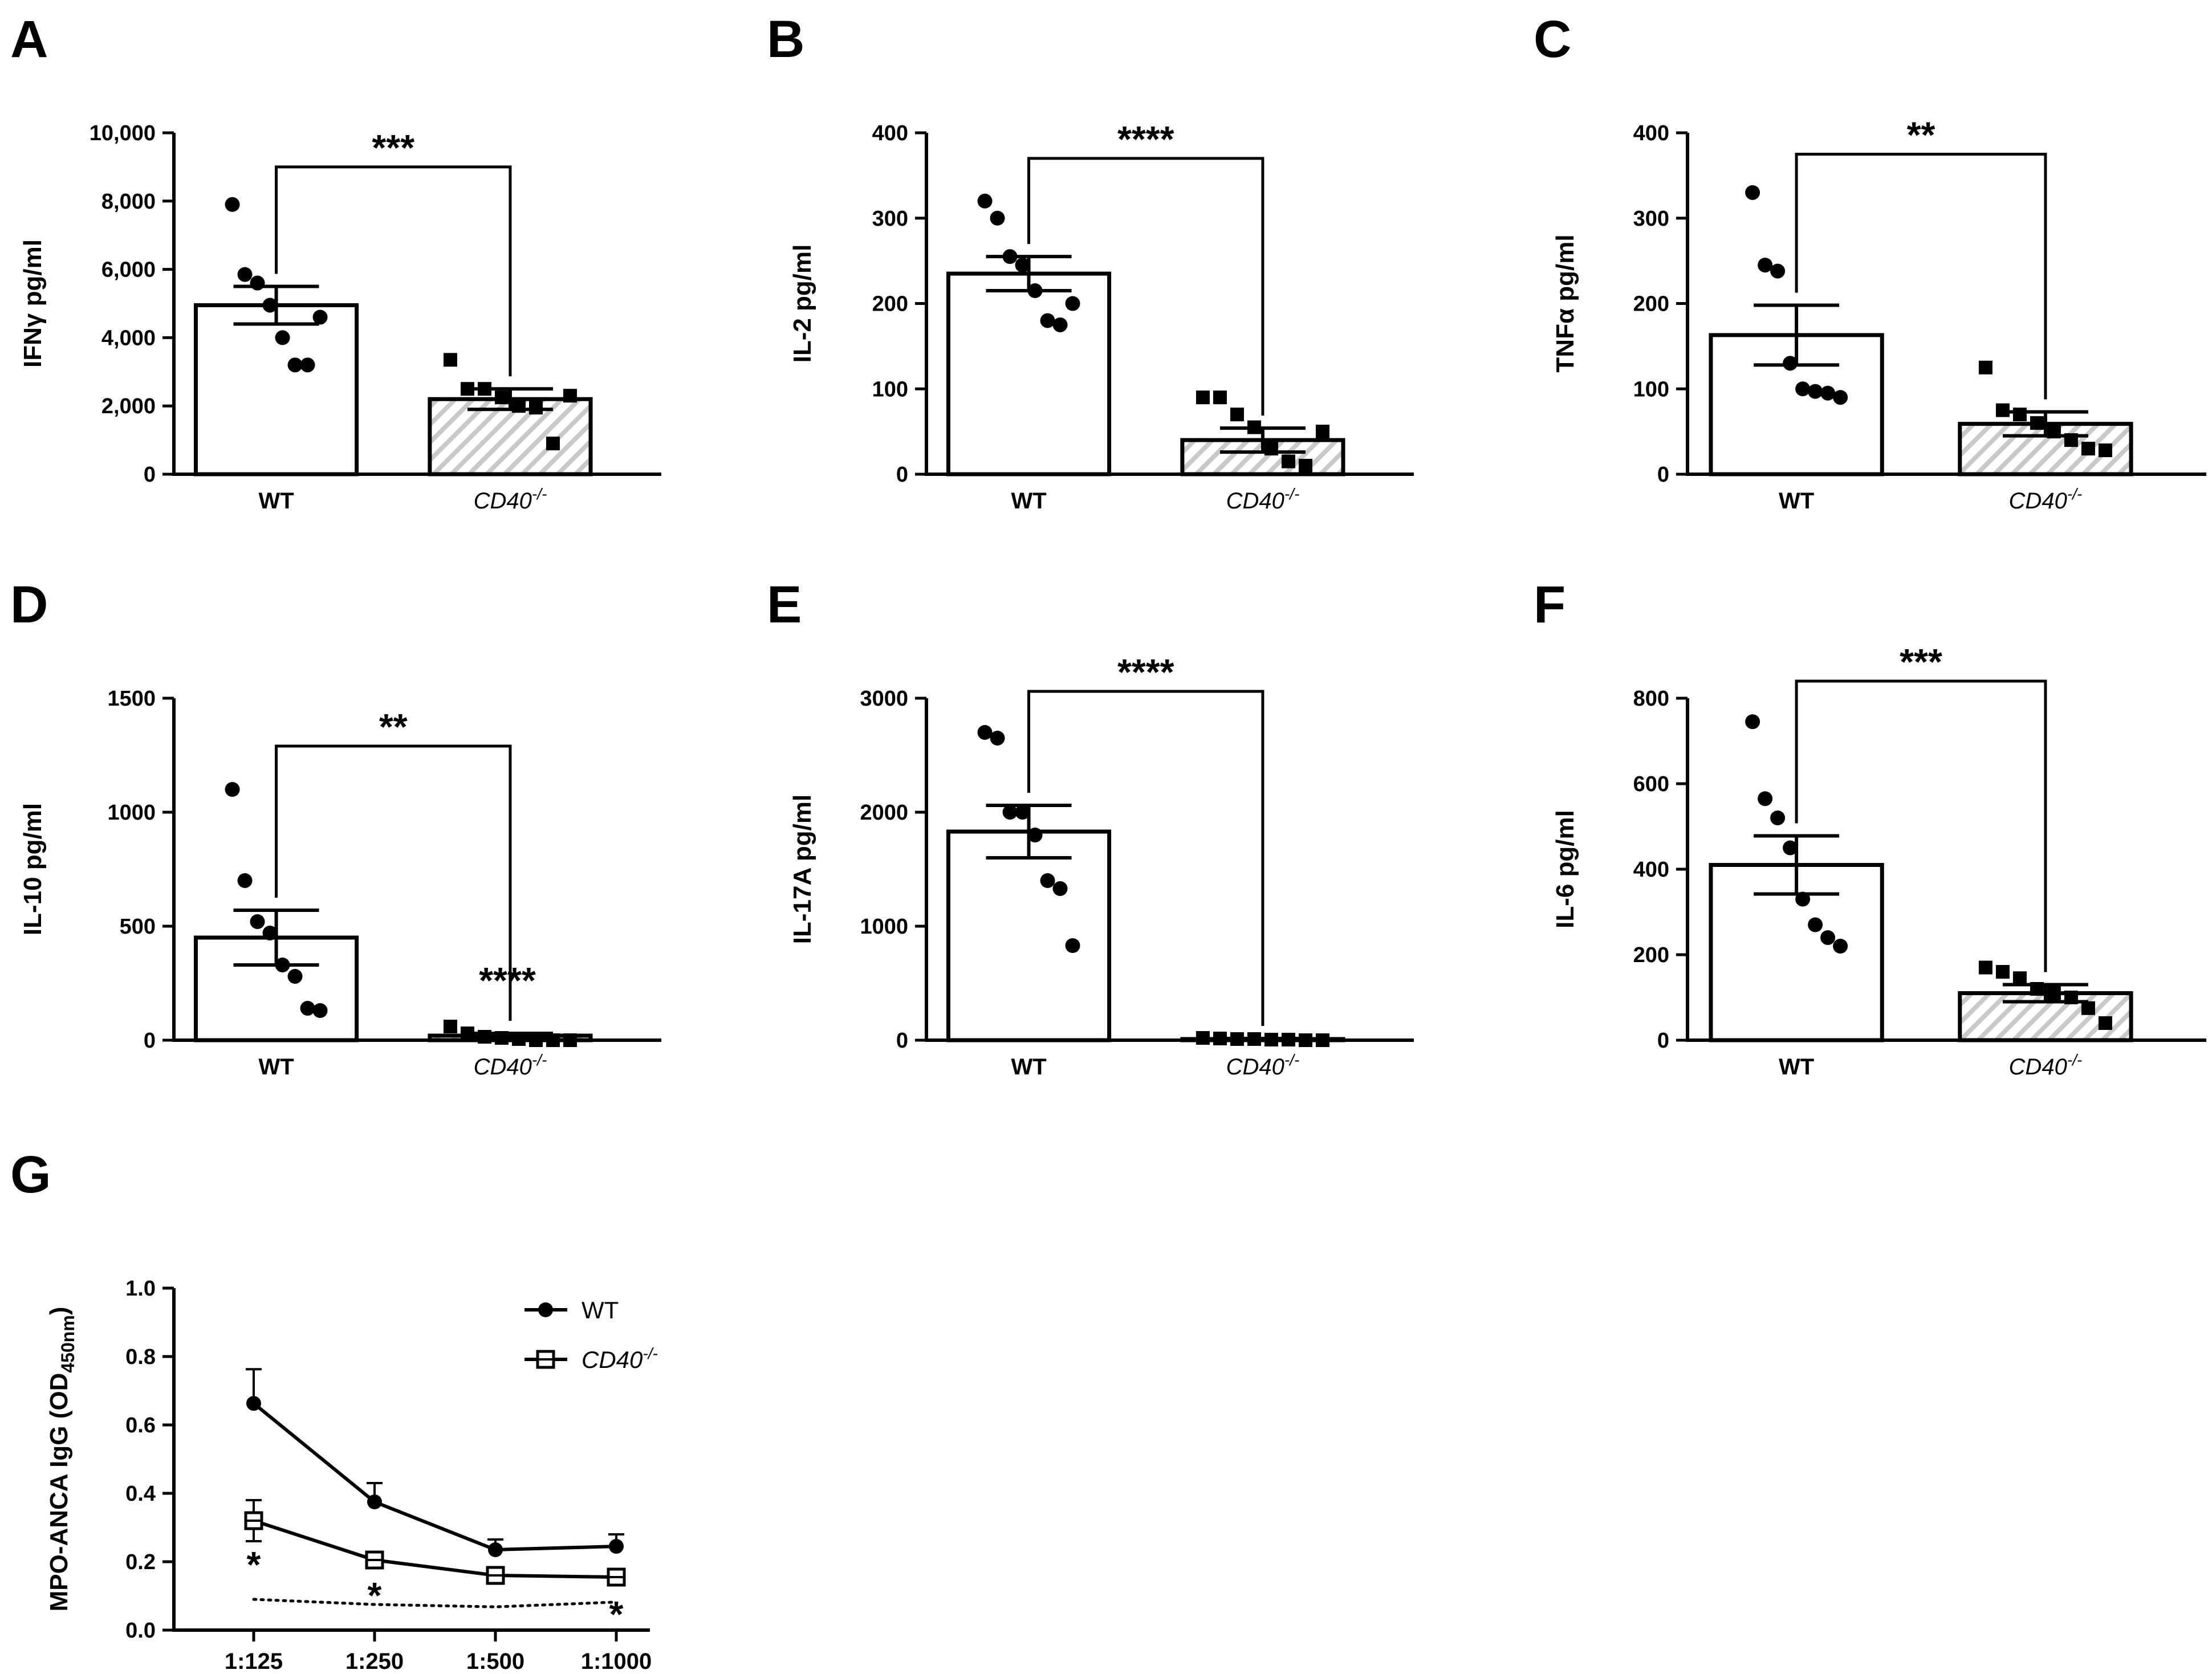 The height and width of the screenshot is (1674, 2212). Describe the element at coordinates (503, 1067) in the screenshot. I see `category-text: CD40` at that location.